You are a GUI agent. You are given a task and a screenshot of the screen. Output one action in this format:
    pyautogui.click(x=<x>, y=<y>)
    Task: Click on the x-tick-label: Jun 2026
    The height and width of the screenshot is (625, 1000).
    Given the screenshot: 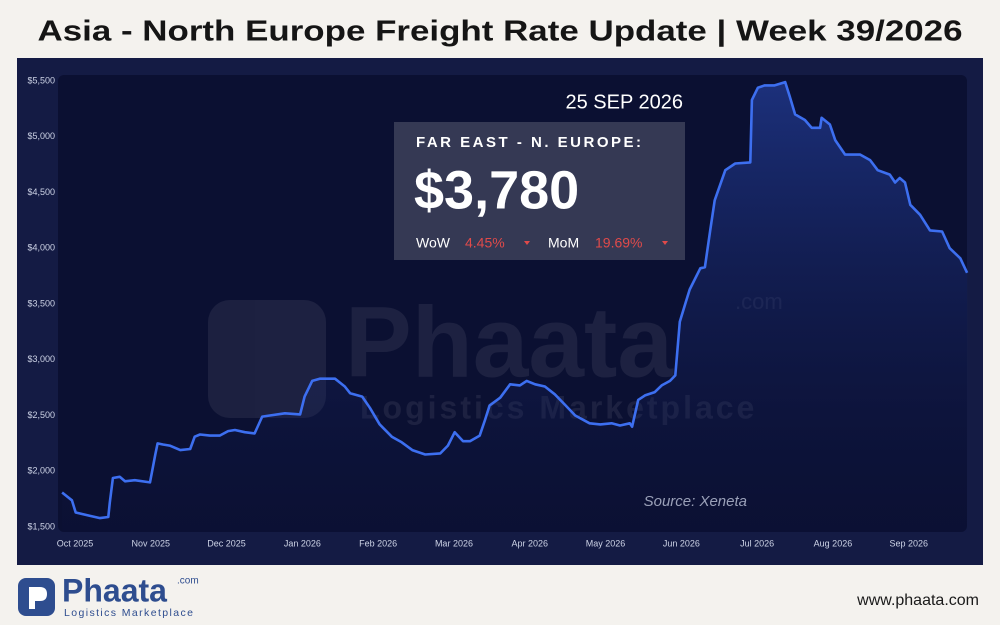 What is the action you would take?
    pyautogui.click(x=681, y=543)
    